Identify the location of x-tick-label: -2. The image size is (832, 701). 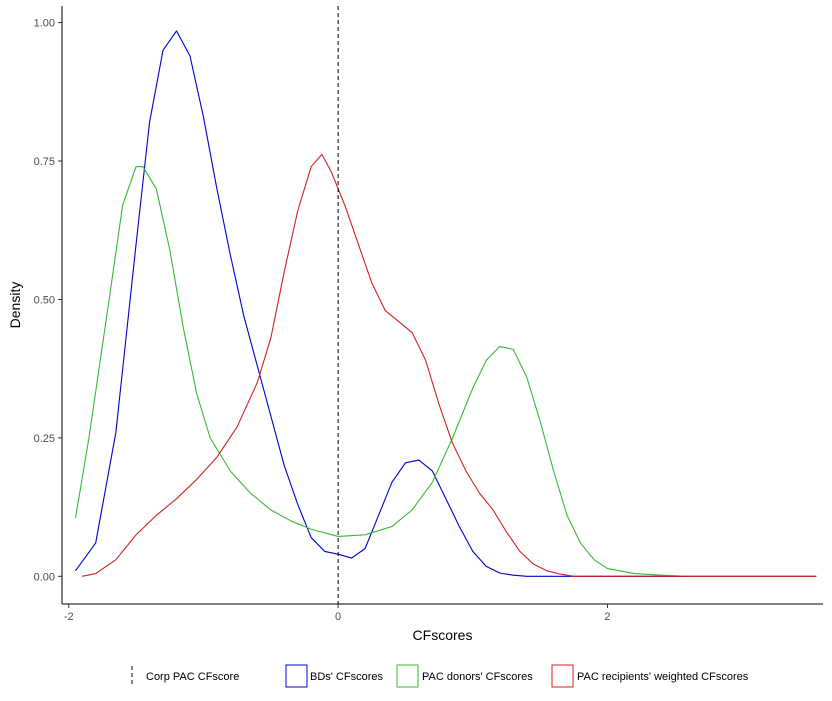
(69, 617).